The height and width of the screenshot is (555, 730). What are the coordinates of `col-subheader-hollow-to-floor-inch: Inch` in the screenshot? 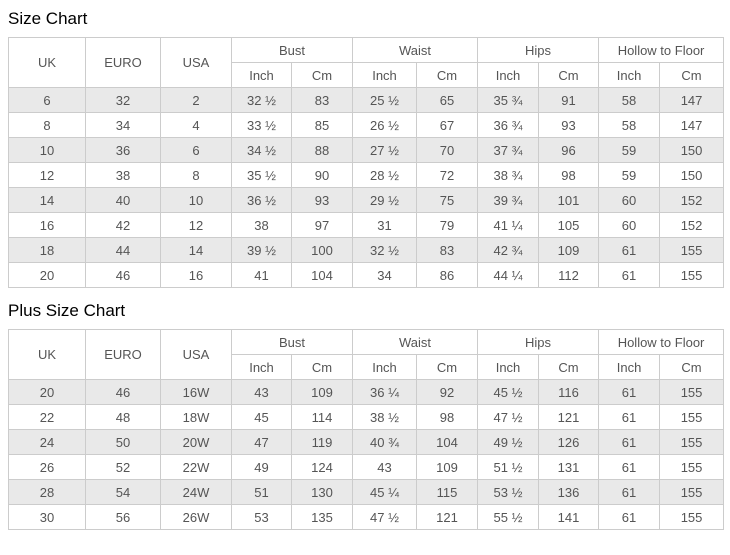 It's located at (629, 367).